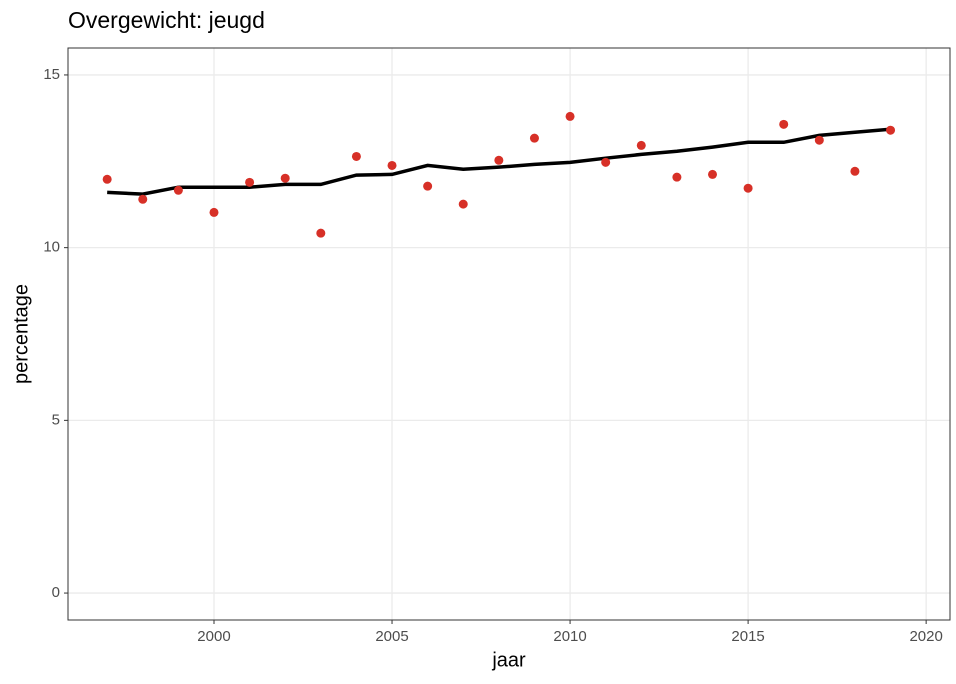 The image size is (956, 684). What do you see at coordinates (508, 660) in the screenshot?
I see `x-axis-label: jaar` at bounding box center [508, 660].